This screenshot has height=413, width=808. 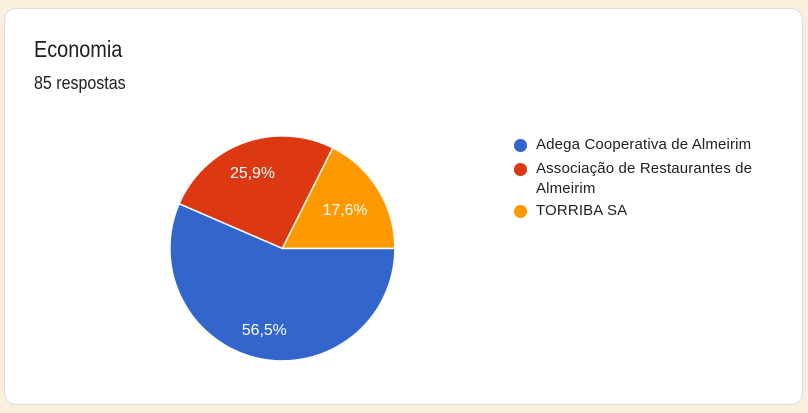 What do you see at coordinates (264, 330) in the screenshot?
I see `svg-text: 56,5%` at bounding box center [264, 330].